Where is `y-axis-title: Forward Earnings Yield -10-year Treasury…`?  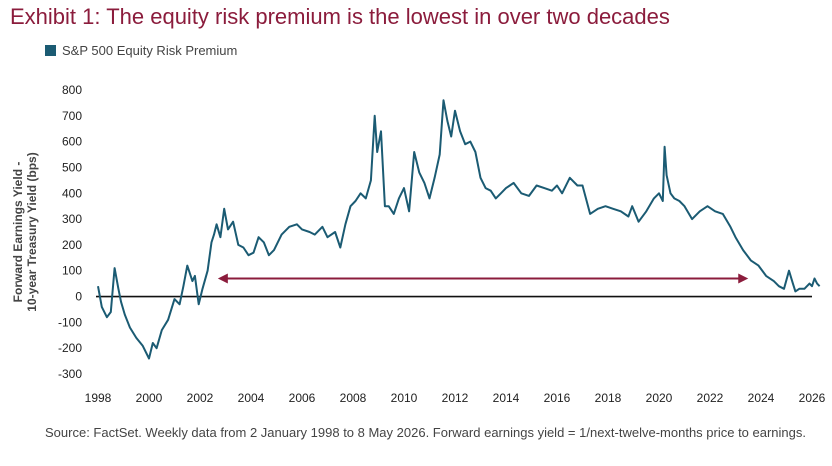 y-axis-title: Forward Earnings Yield -10-year Treasury… is located at coordinates (25, 231).